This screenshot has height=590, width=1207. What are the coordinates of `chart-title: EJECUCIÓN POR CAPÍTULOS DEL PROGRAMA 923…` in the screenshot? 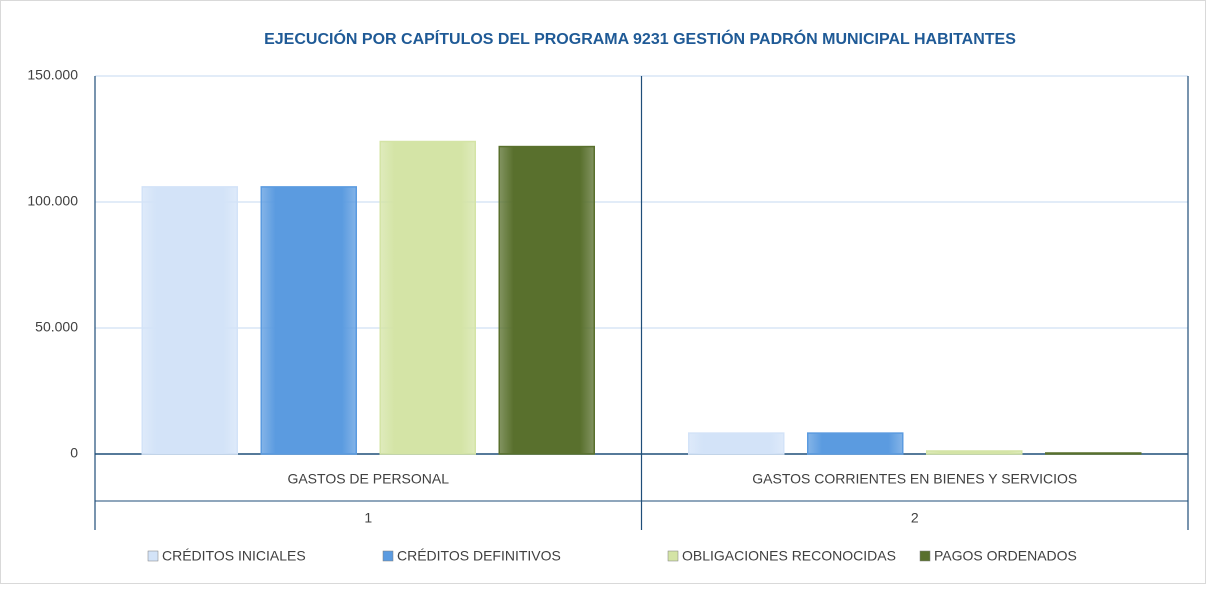 It's located at (640, 38).